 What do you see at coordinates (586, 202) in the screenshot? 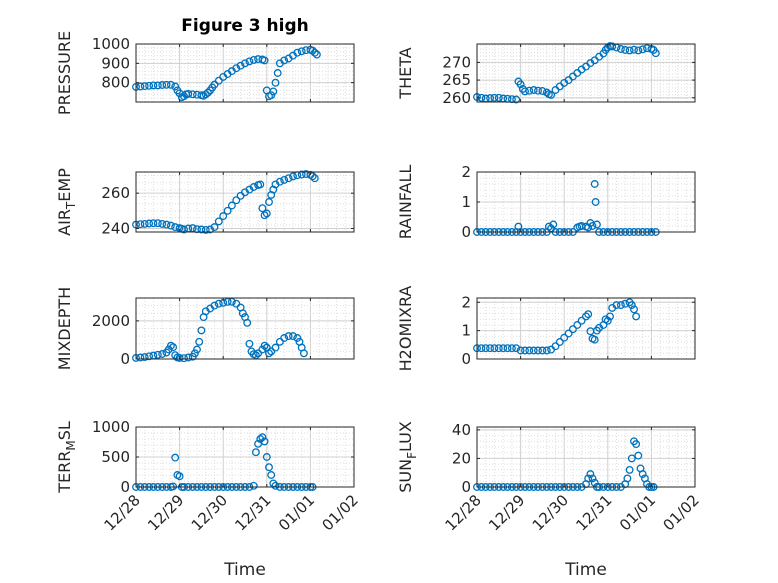
I see `grid` at bounding box center [586, 202].